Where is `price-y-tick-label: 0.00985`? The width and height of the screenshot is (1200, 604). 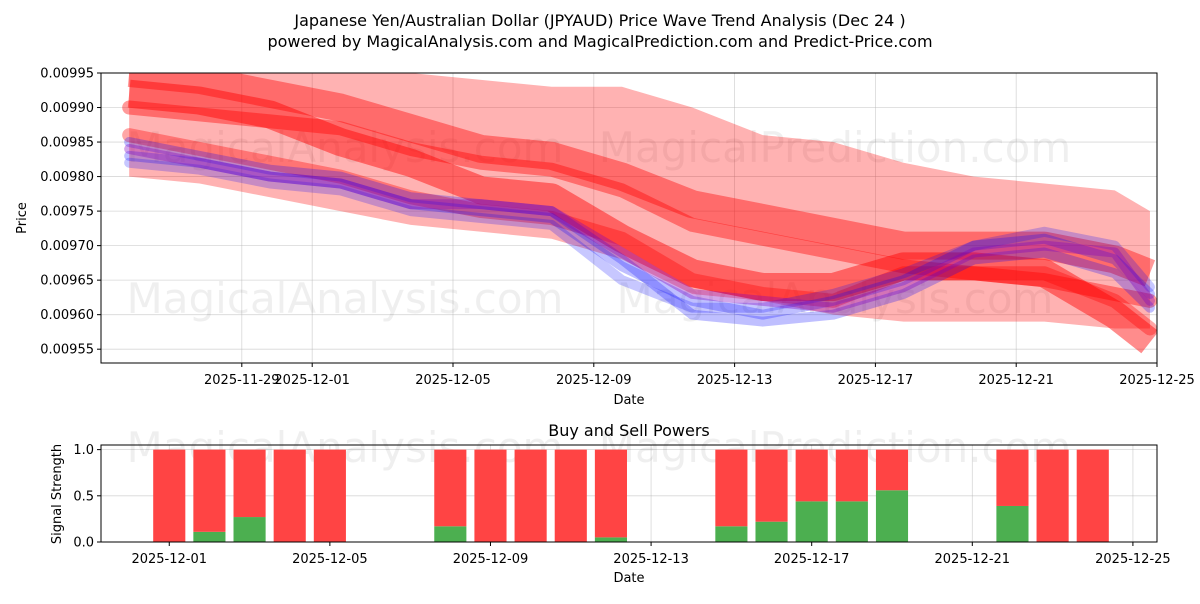 price-y-tick-label: 0.00985 is located at coordinates (67, 143).